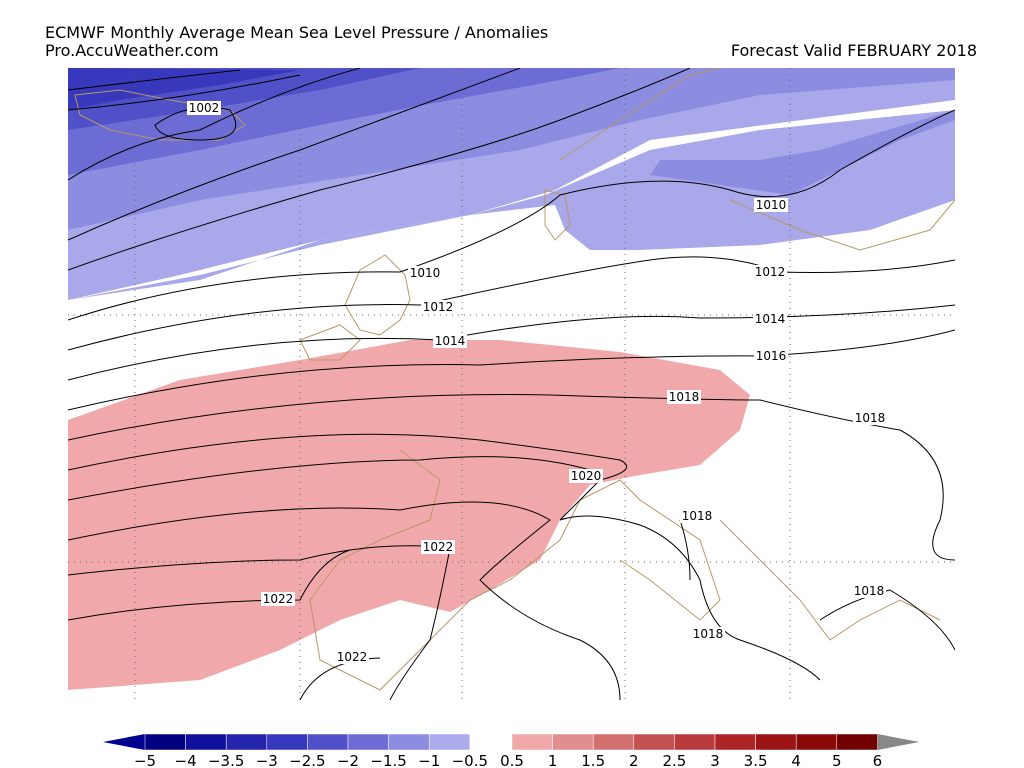 Image resolution: width=1024 pixels, height=768 pixels. Describe the element at coordinates (593, 760) in the screenshot. I see `colorbar-label: 1.5` at that location.